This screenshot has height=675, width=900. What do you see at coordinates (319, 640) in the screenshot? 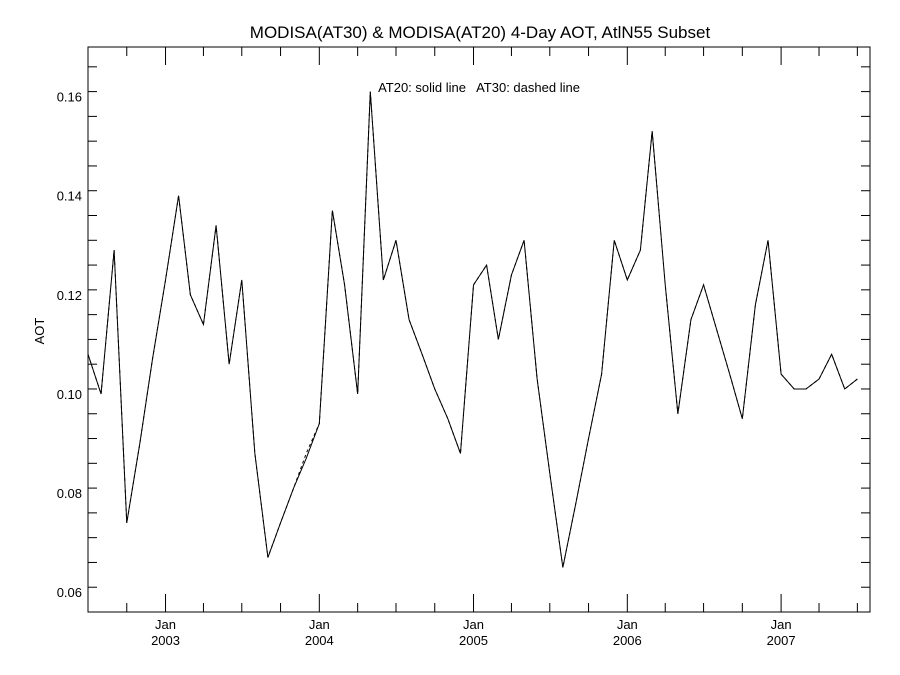
I see `x-tick-year-label: 2004` at bounding box center [319, 640].